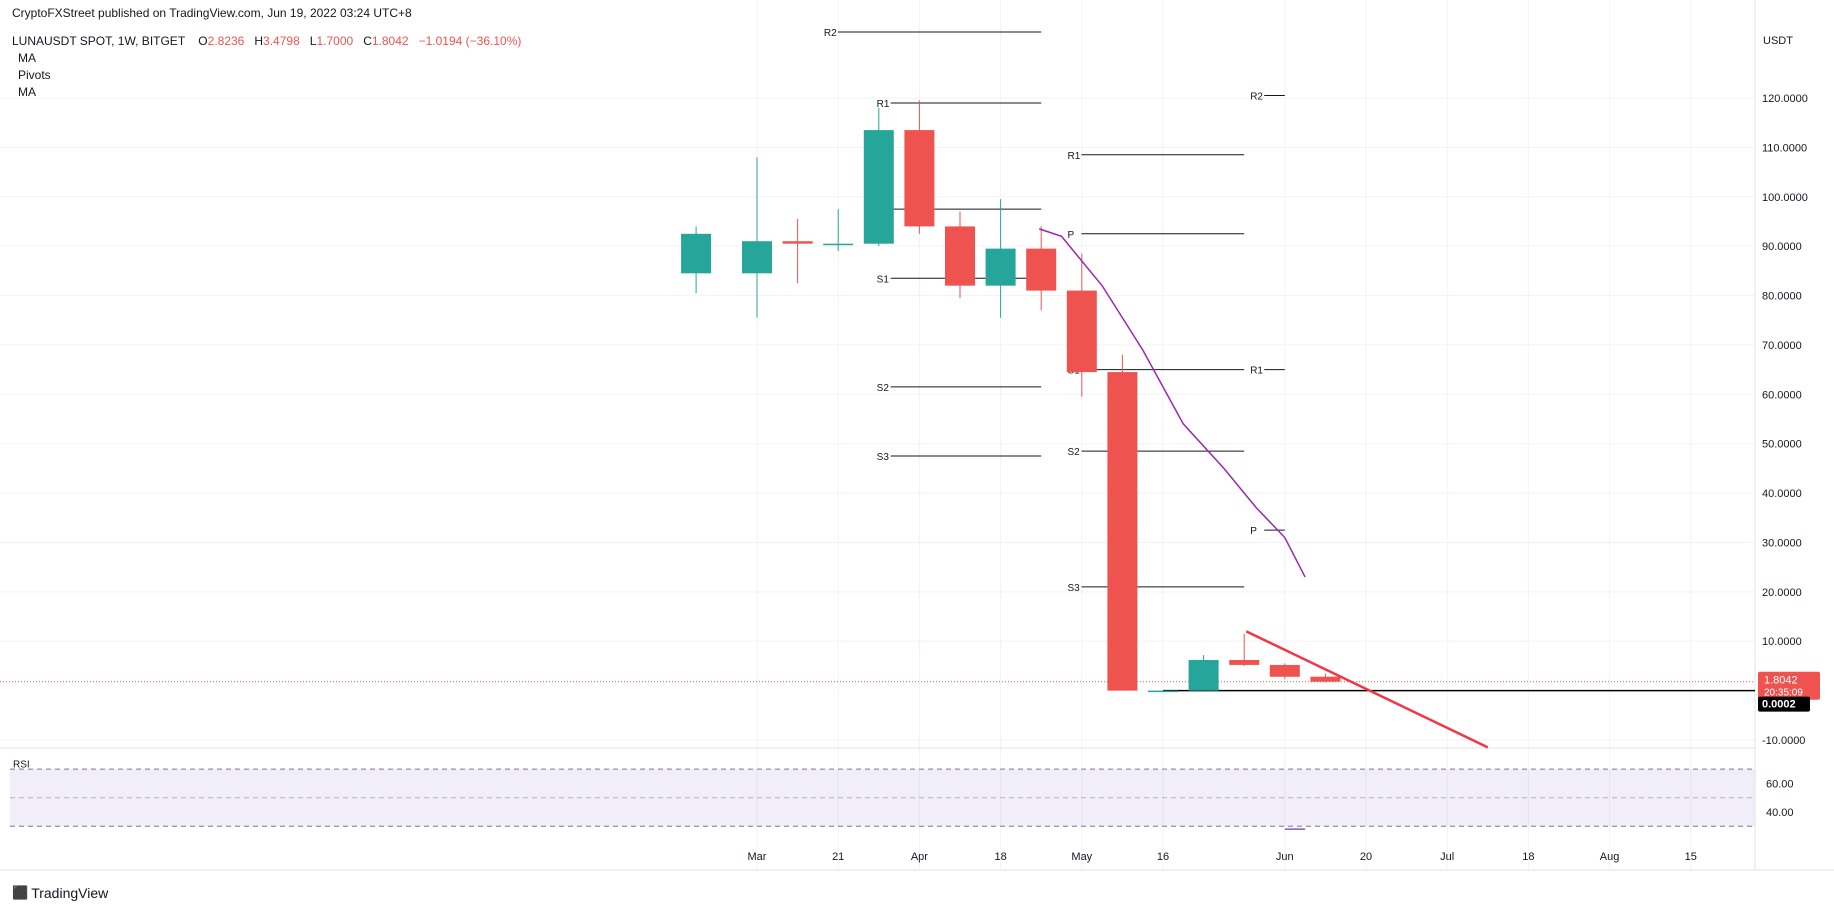  Describe the element at coordinates (1367, 689) in the screenshot. I see `trendline` at that location.